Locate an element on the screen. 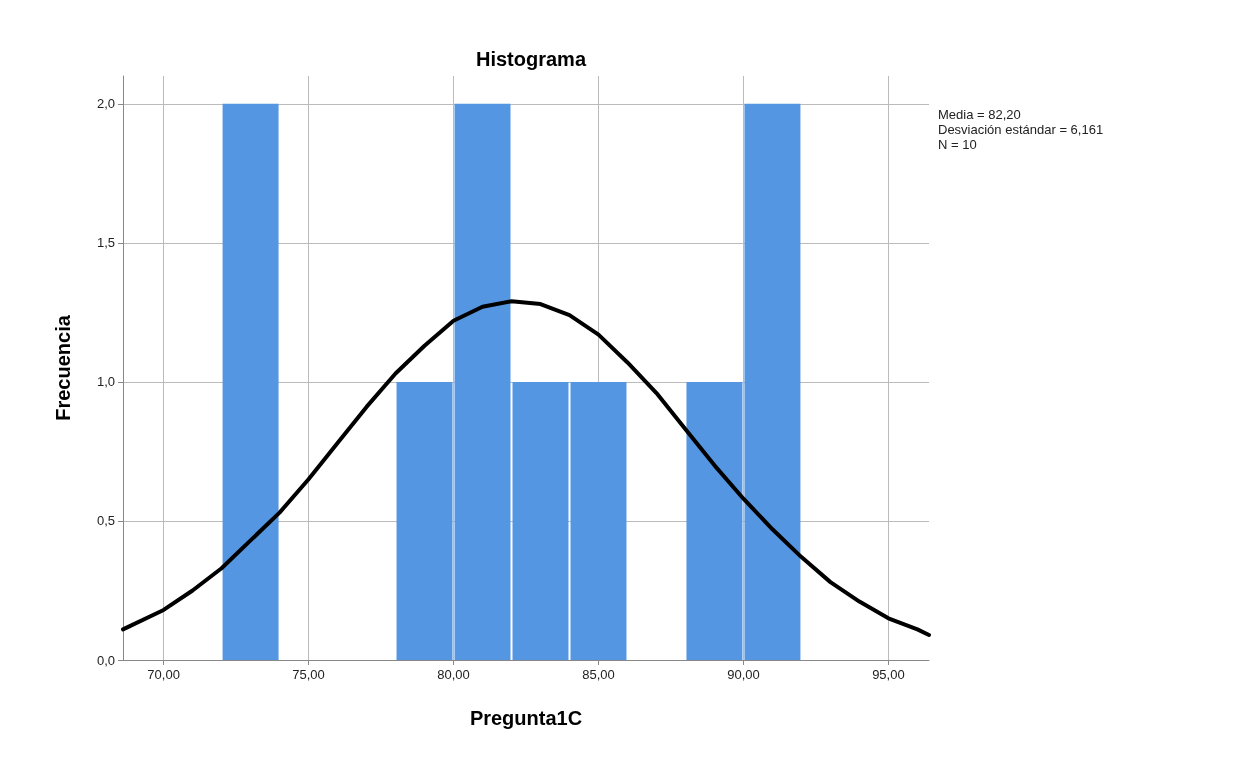 The image size is (1253, 765). y-tick-label: 1,0 is located at coordinates (105, 382).